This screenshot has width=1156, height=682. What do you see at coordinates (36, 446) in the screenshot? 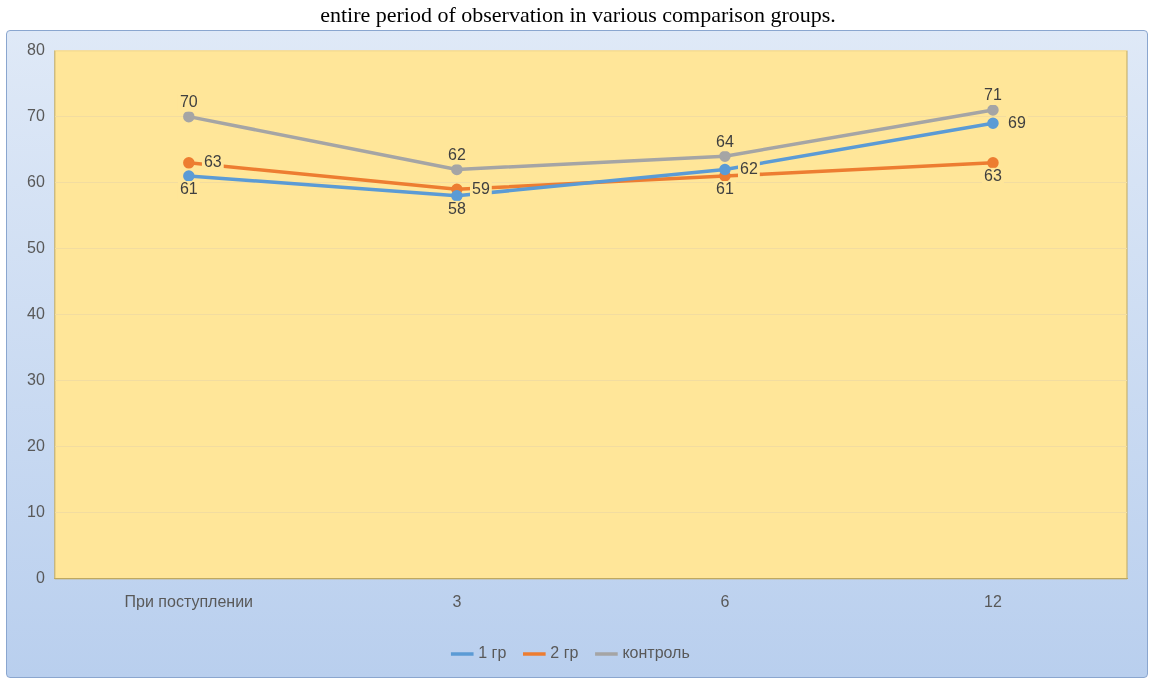
I see `y-tick-label: 20` at bounding box center [36, 446].